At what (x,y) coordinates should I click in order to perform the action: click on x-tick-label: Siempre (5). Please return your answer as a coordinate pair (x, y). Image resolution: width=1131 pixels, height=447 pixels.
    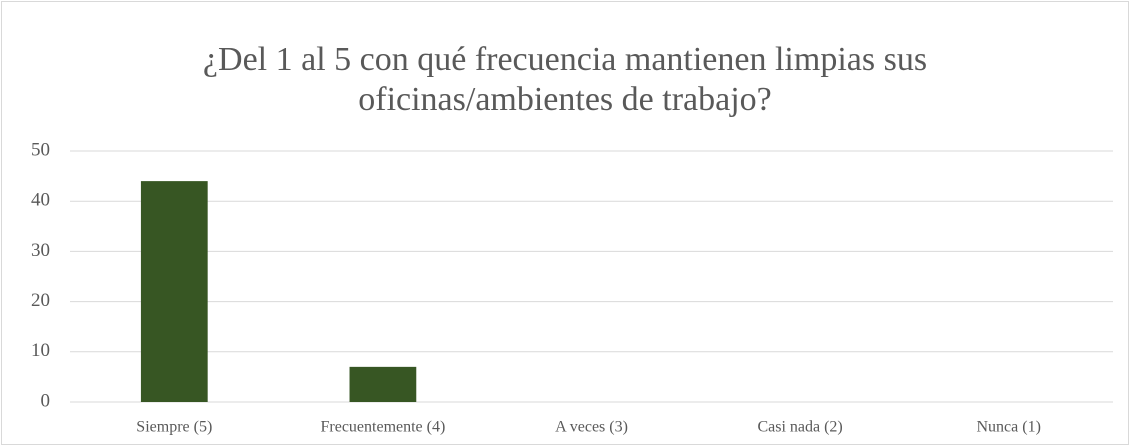
    Looking at the image, I should click on (174, 427).